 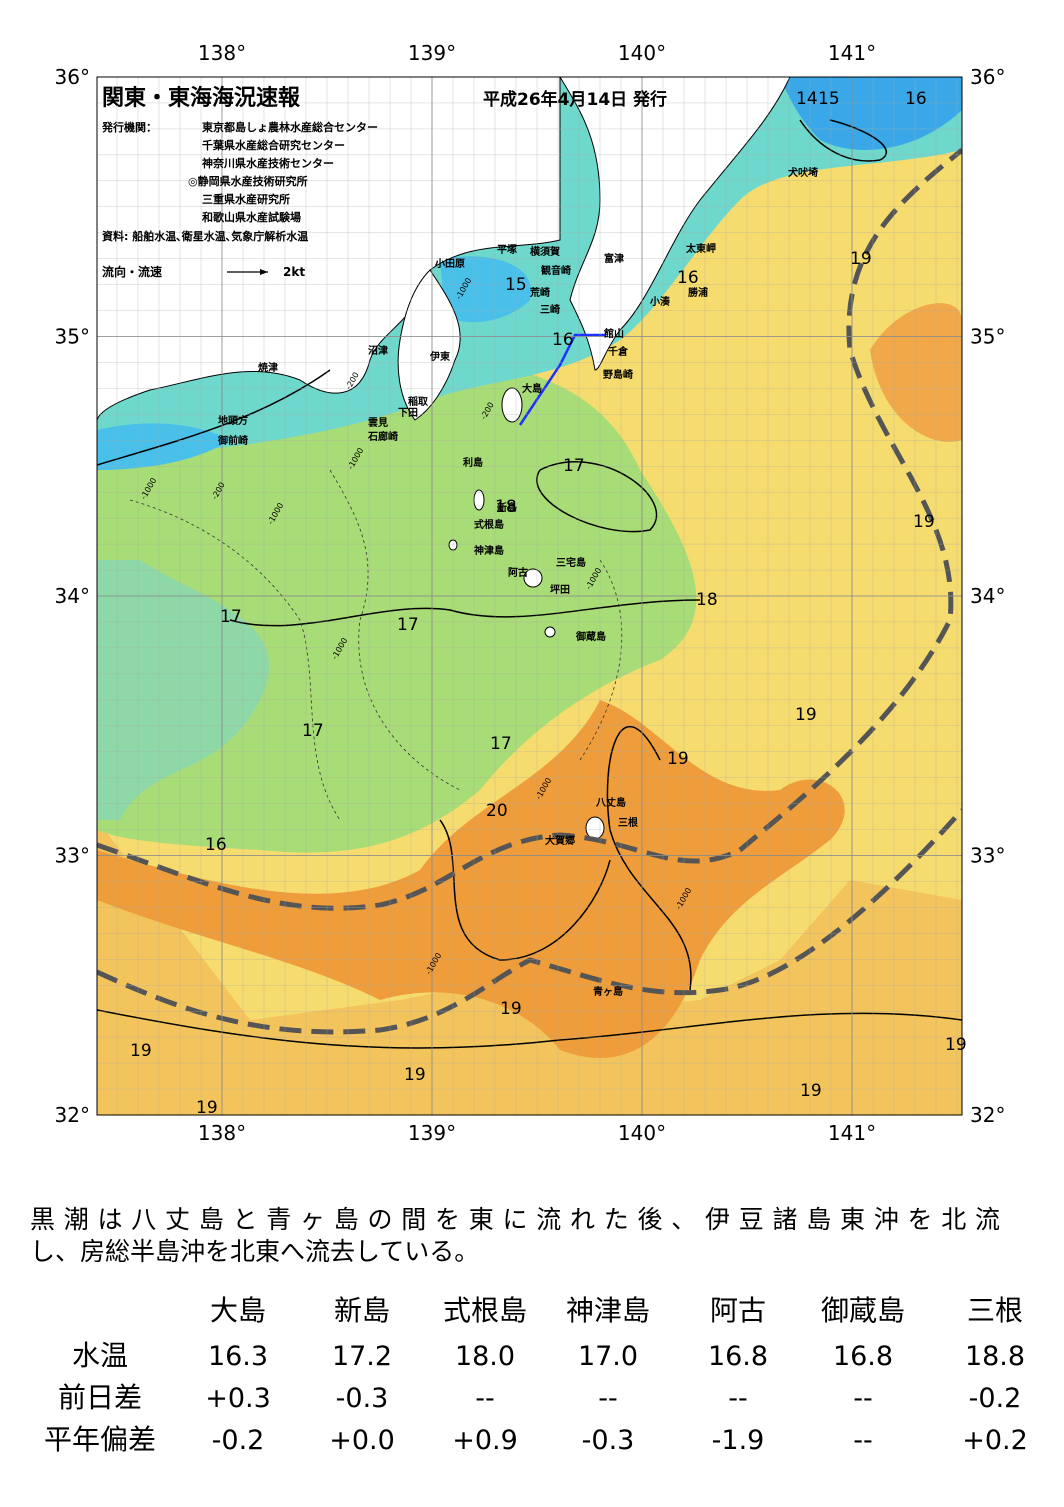 What do you see at coordinates (290, 127) in the screenshot?
I see `issuer: 東京都島しょ農林水産総合センター` at bounding box center [290, 127].